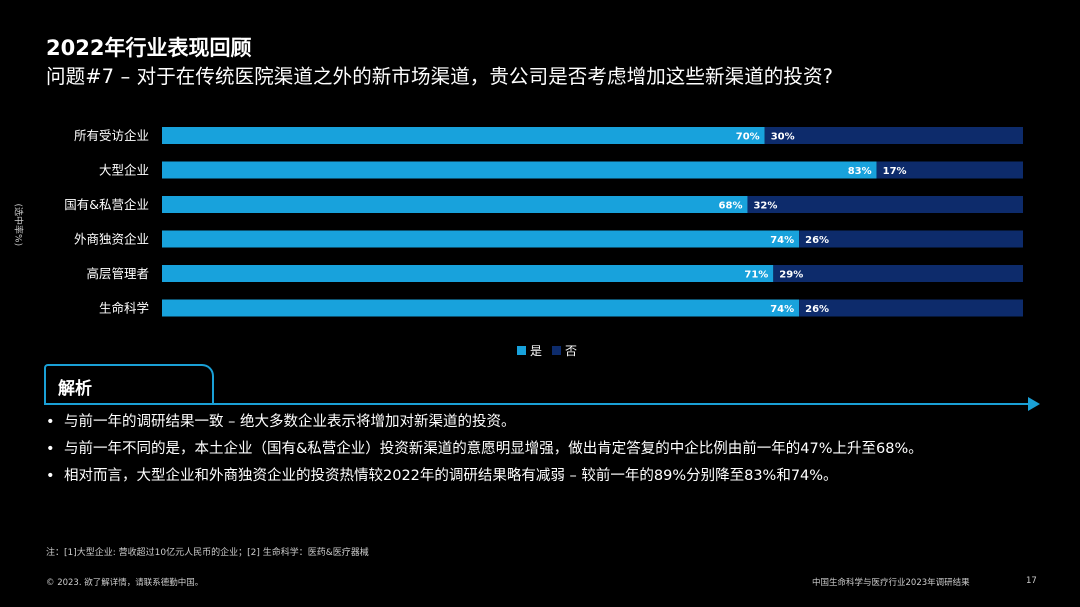  I want to click on legend-swatch-no, so click(557, 350).